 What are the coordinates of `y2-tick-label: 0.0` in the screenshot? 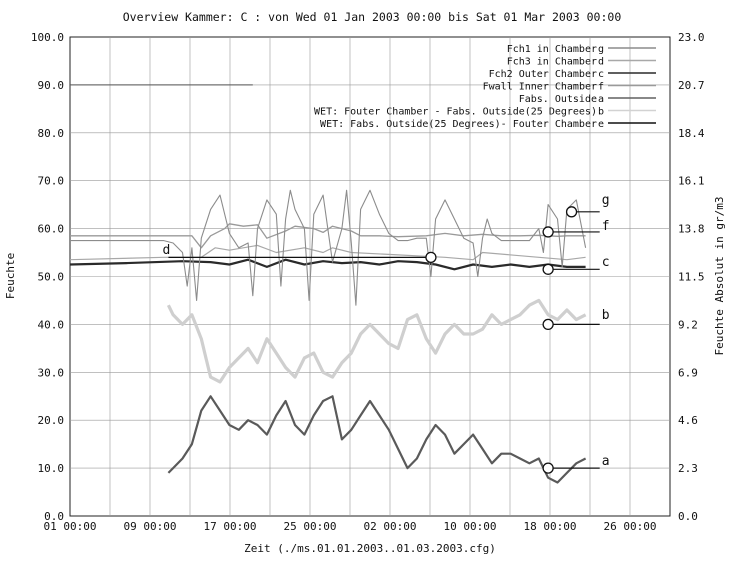 It's located at (688, 516).